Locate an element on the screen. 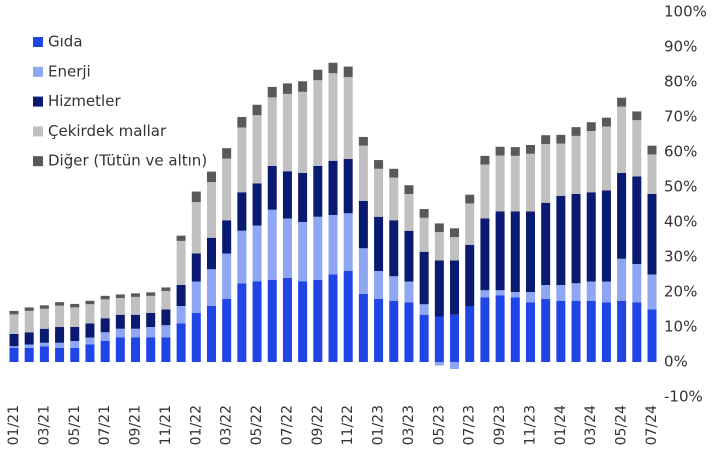 The image size is (727, 469). x-tick-label: 11/21 is located at coordinates (166, 425).